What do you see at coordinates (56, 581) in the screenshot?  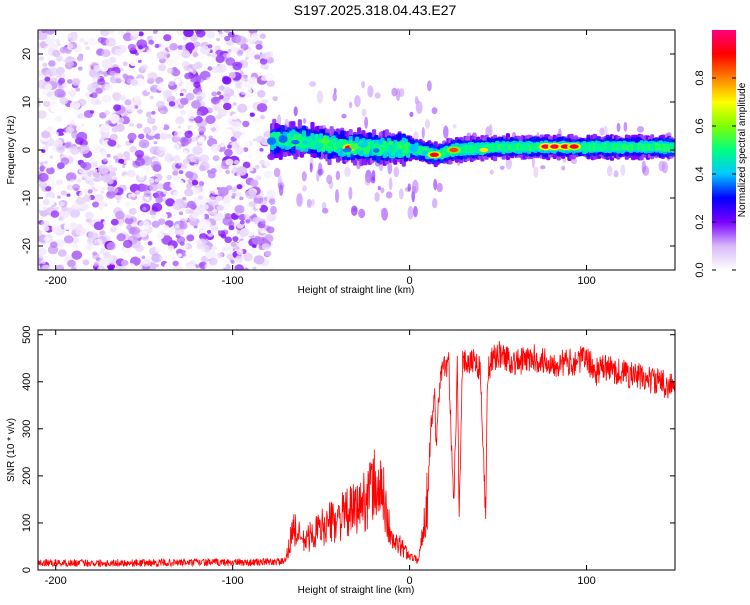 I see `x-tick-label: -200` at bounding box center [56, 581].